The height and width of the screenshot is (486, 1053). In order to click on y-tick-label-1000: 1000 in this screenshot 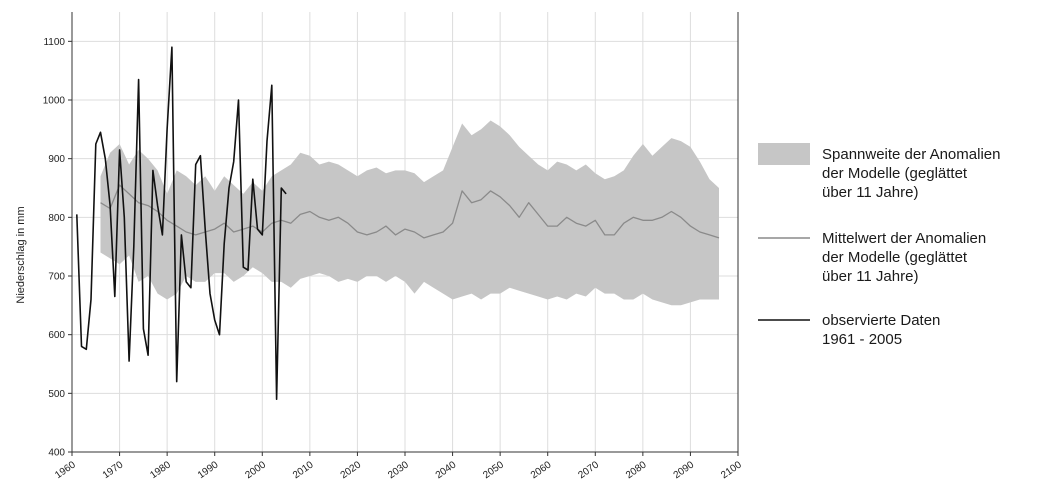, I will do `click(54, 101)`.